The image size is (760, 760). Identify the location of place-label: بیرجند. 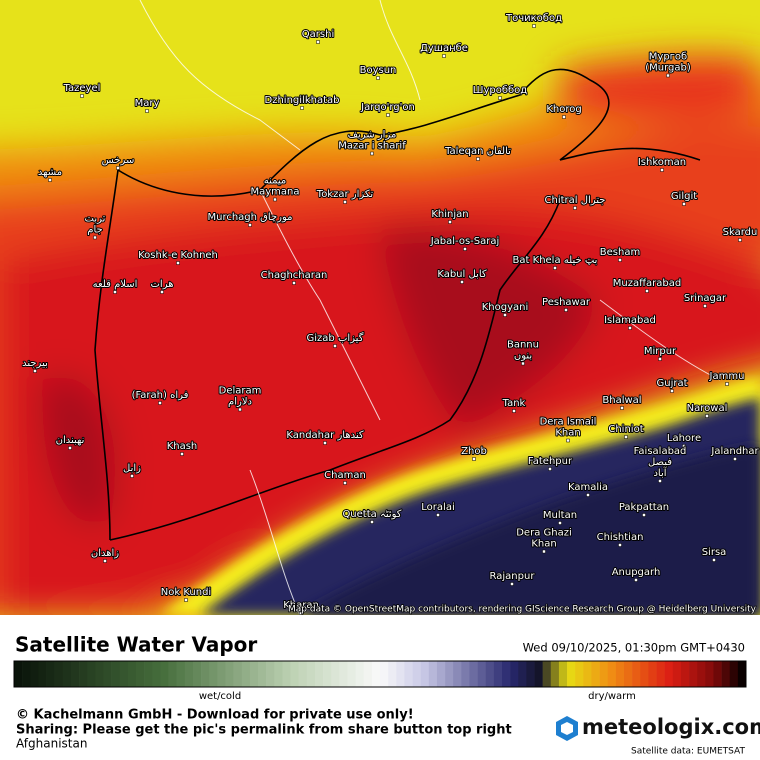
(35, 363).